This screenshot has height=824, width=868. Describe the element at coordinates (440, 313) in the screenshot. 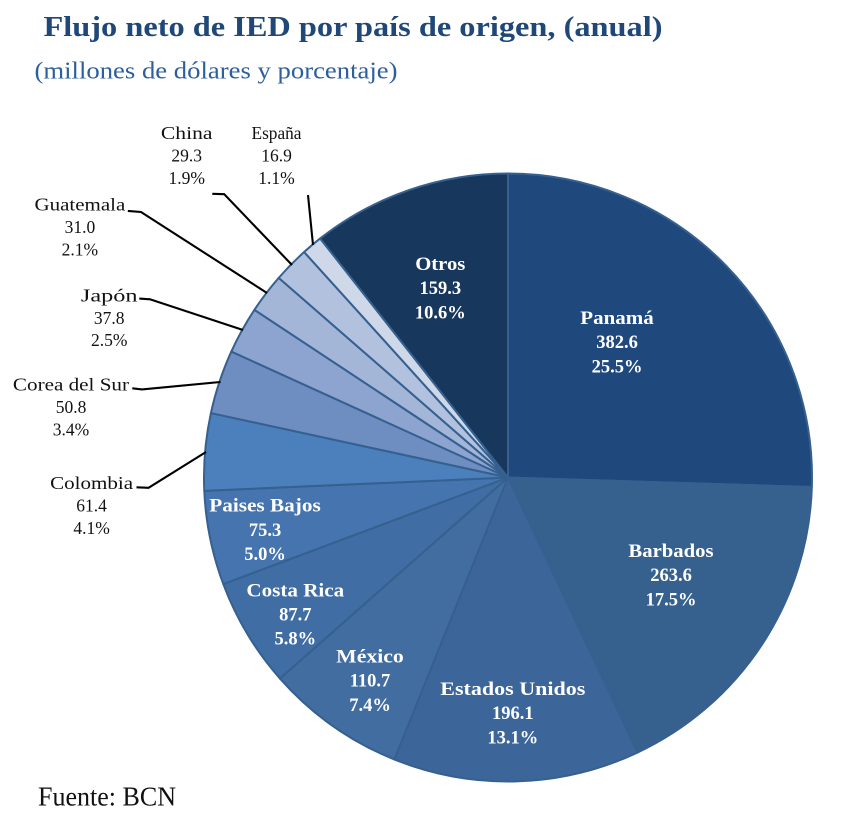

I see `svg-text: 10.6%` at that location.